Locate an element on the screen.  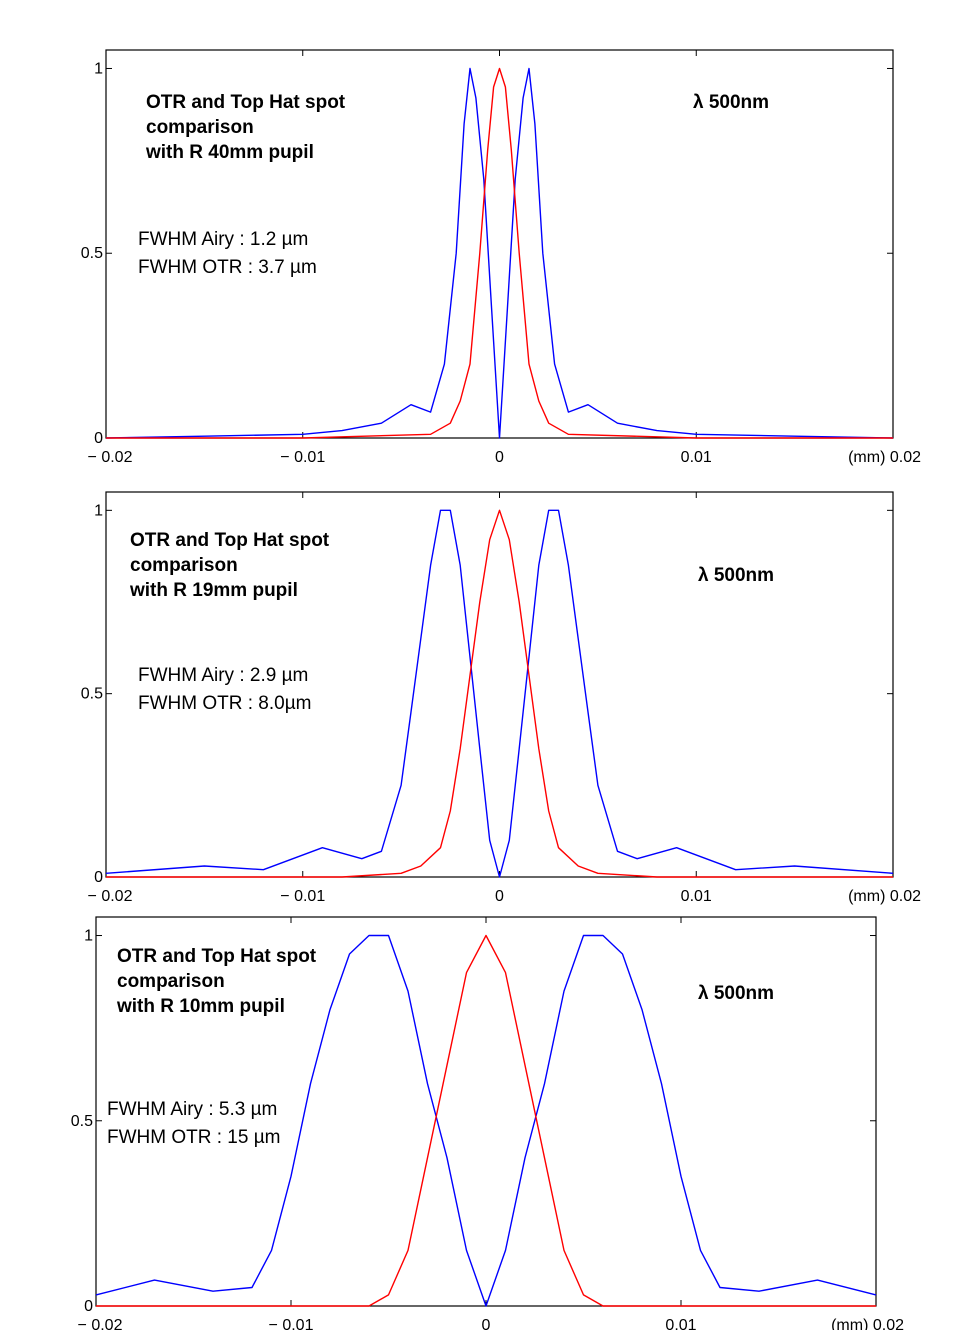
chart-title-line: with R 40mm pupil is located at coordinates (229, 152).